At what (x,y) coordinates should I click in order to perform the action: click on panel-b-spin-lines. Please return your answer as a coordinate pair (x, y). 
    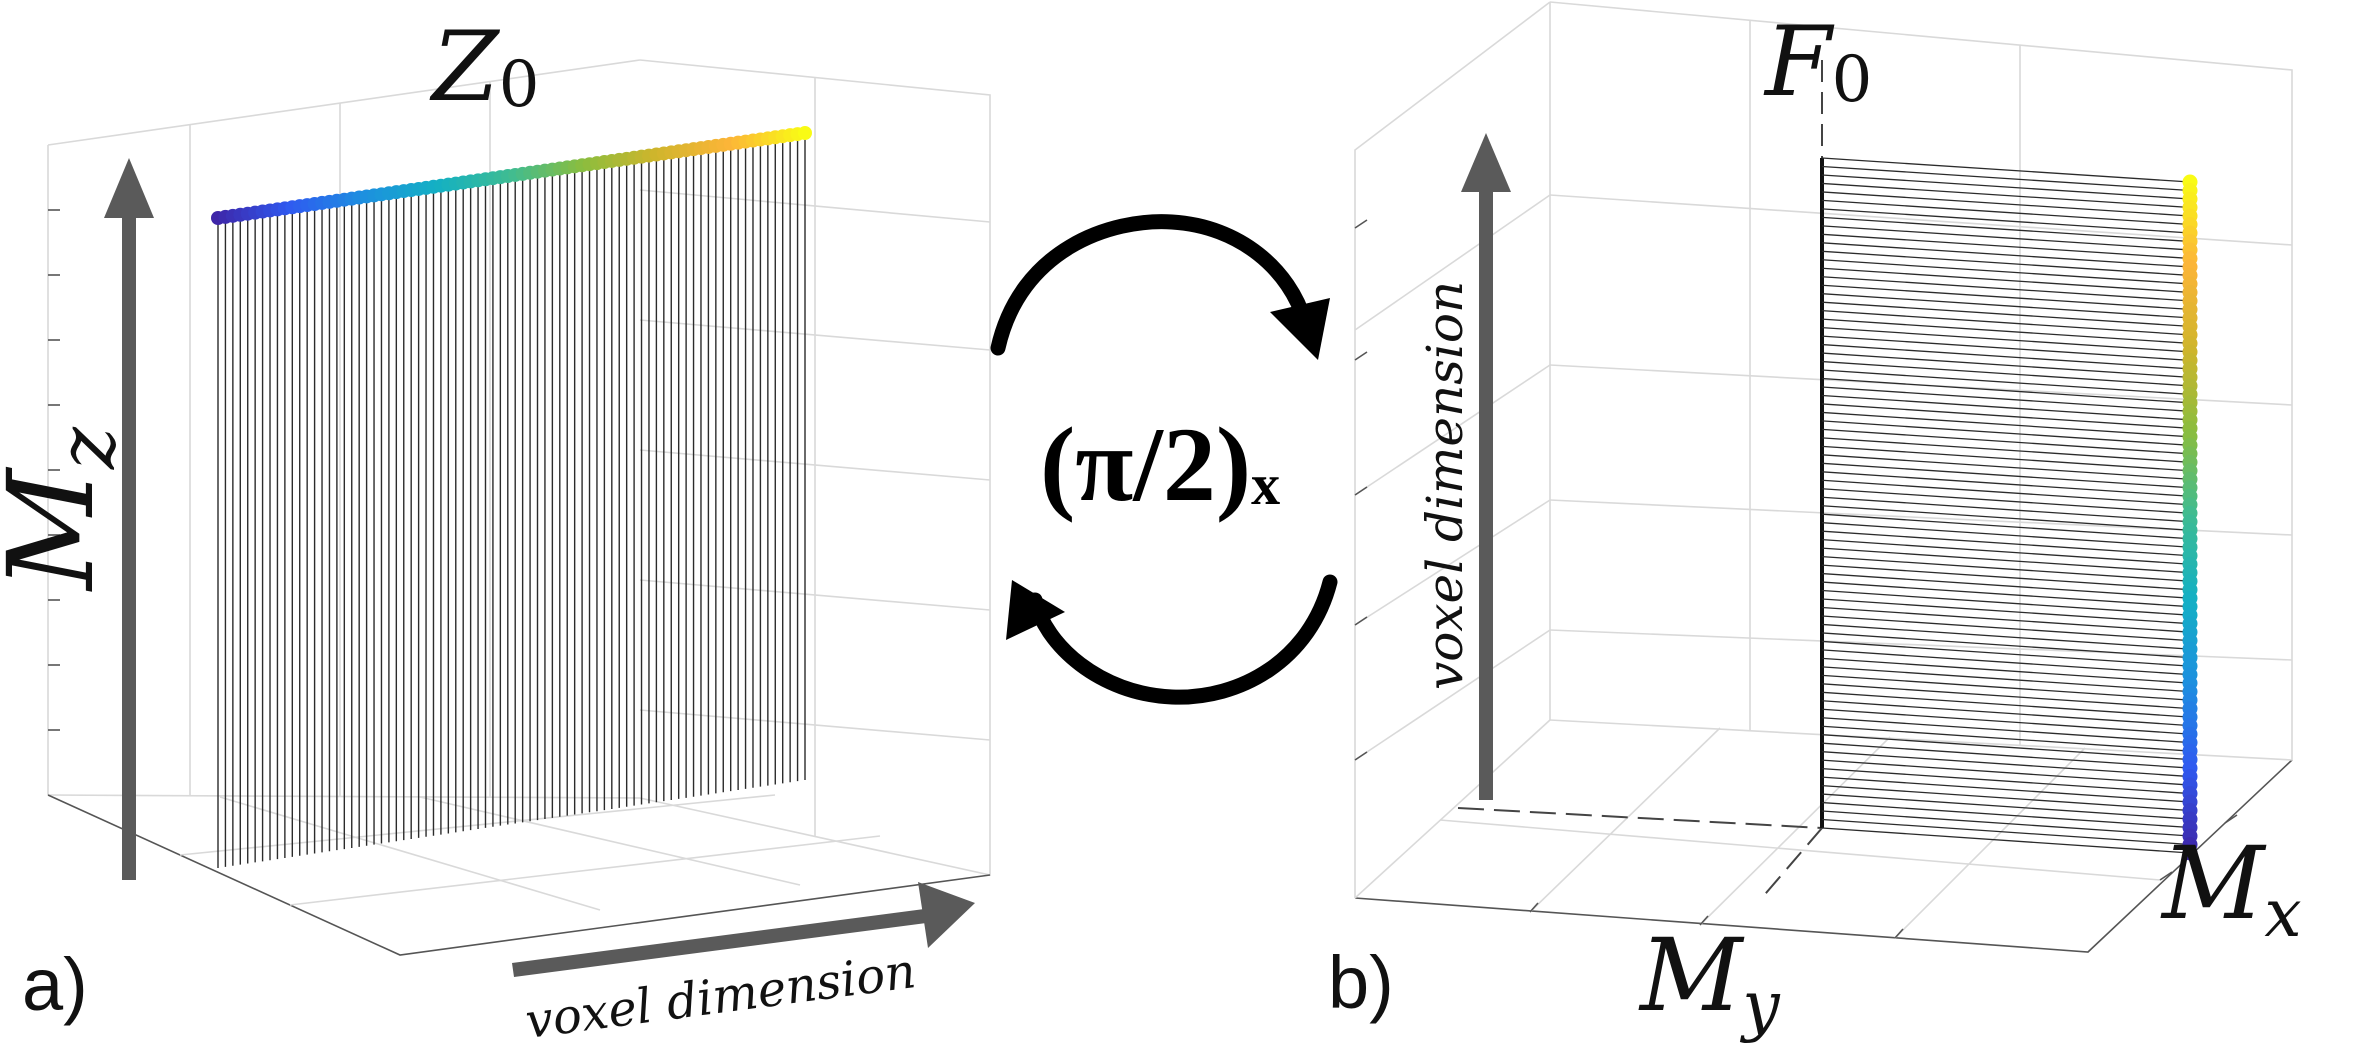
    Looking at the image, I should click on (2005, 505).